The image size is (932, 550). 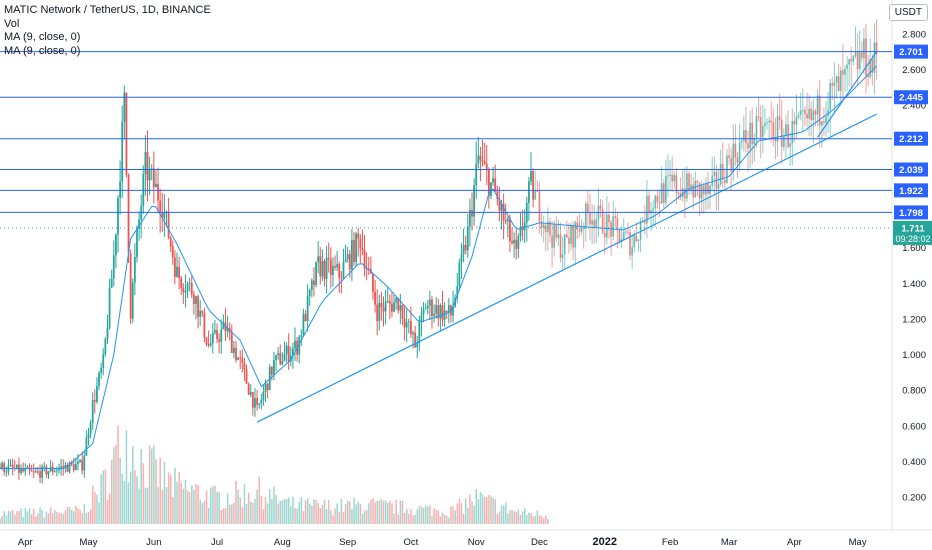 I want to click on ma-indicator-label-2: MA (9, close, 0), so click(x=42, y=50).